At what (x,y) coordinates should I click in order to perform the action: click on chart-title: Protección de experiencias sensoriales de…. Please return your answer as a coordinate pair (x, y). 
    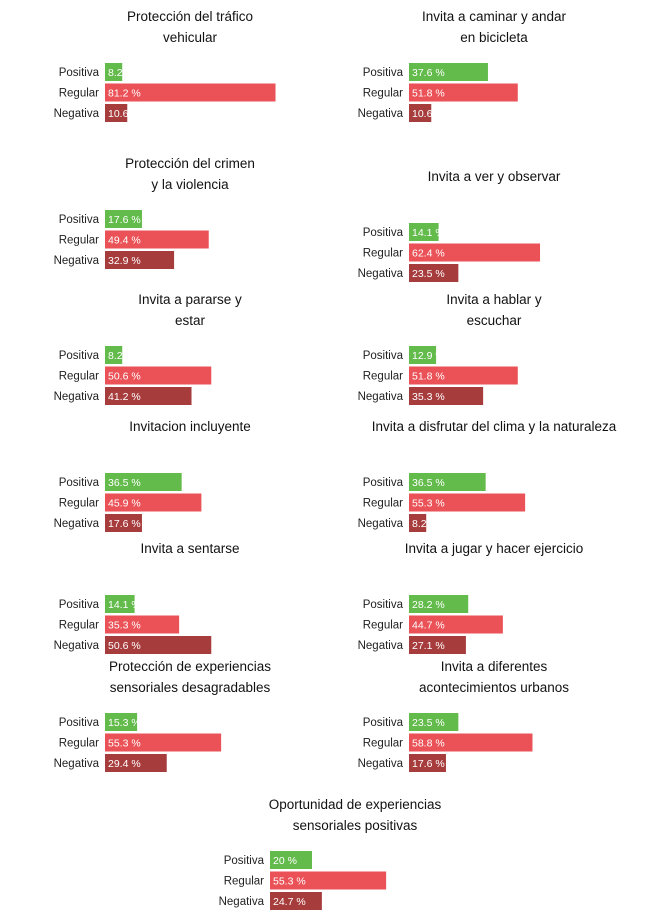
    Looking at the image, I should click on (190, 677).